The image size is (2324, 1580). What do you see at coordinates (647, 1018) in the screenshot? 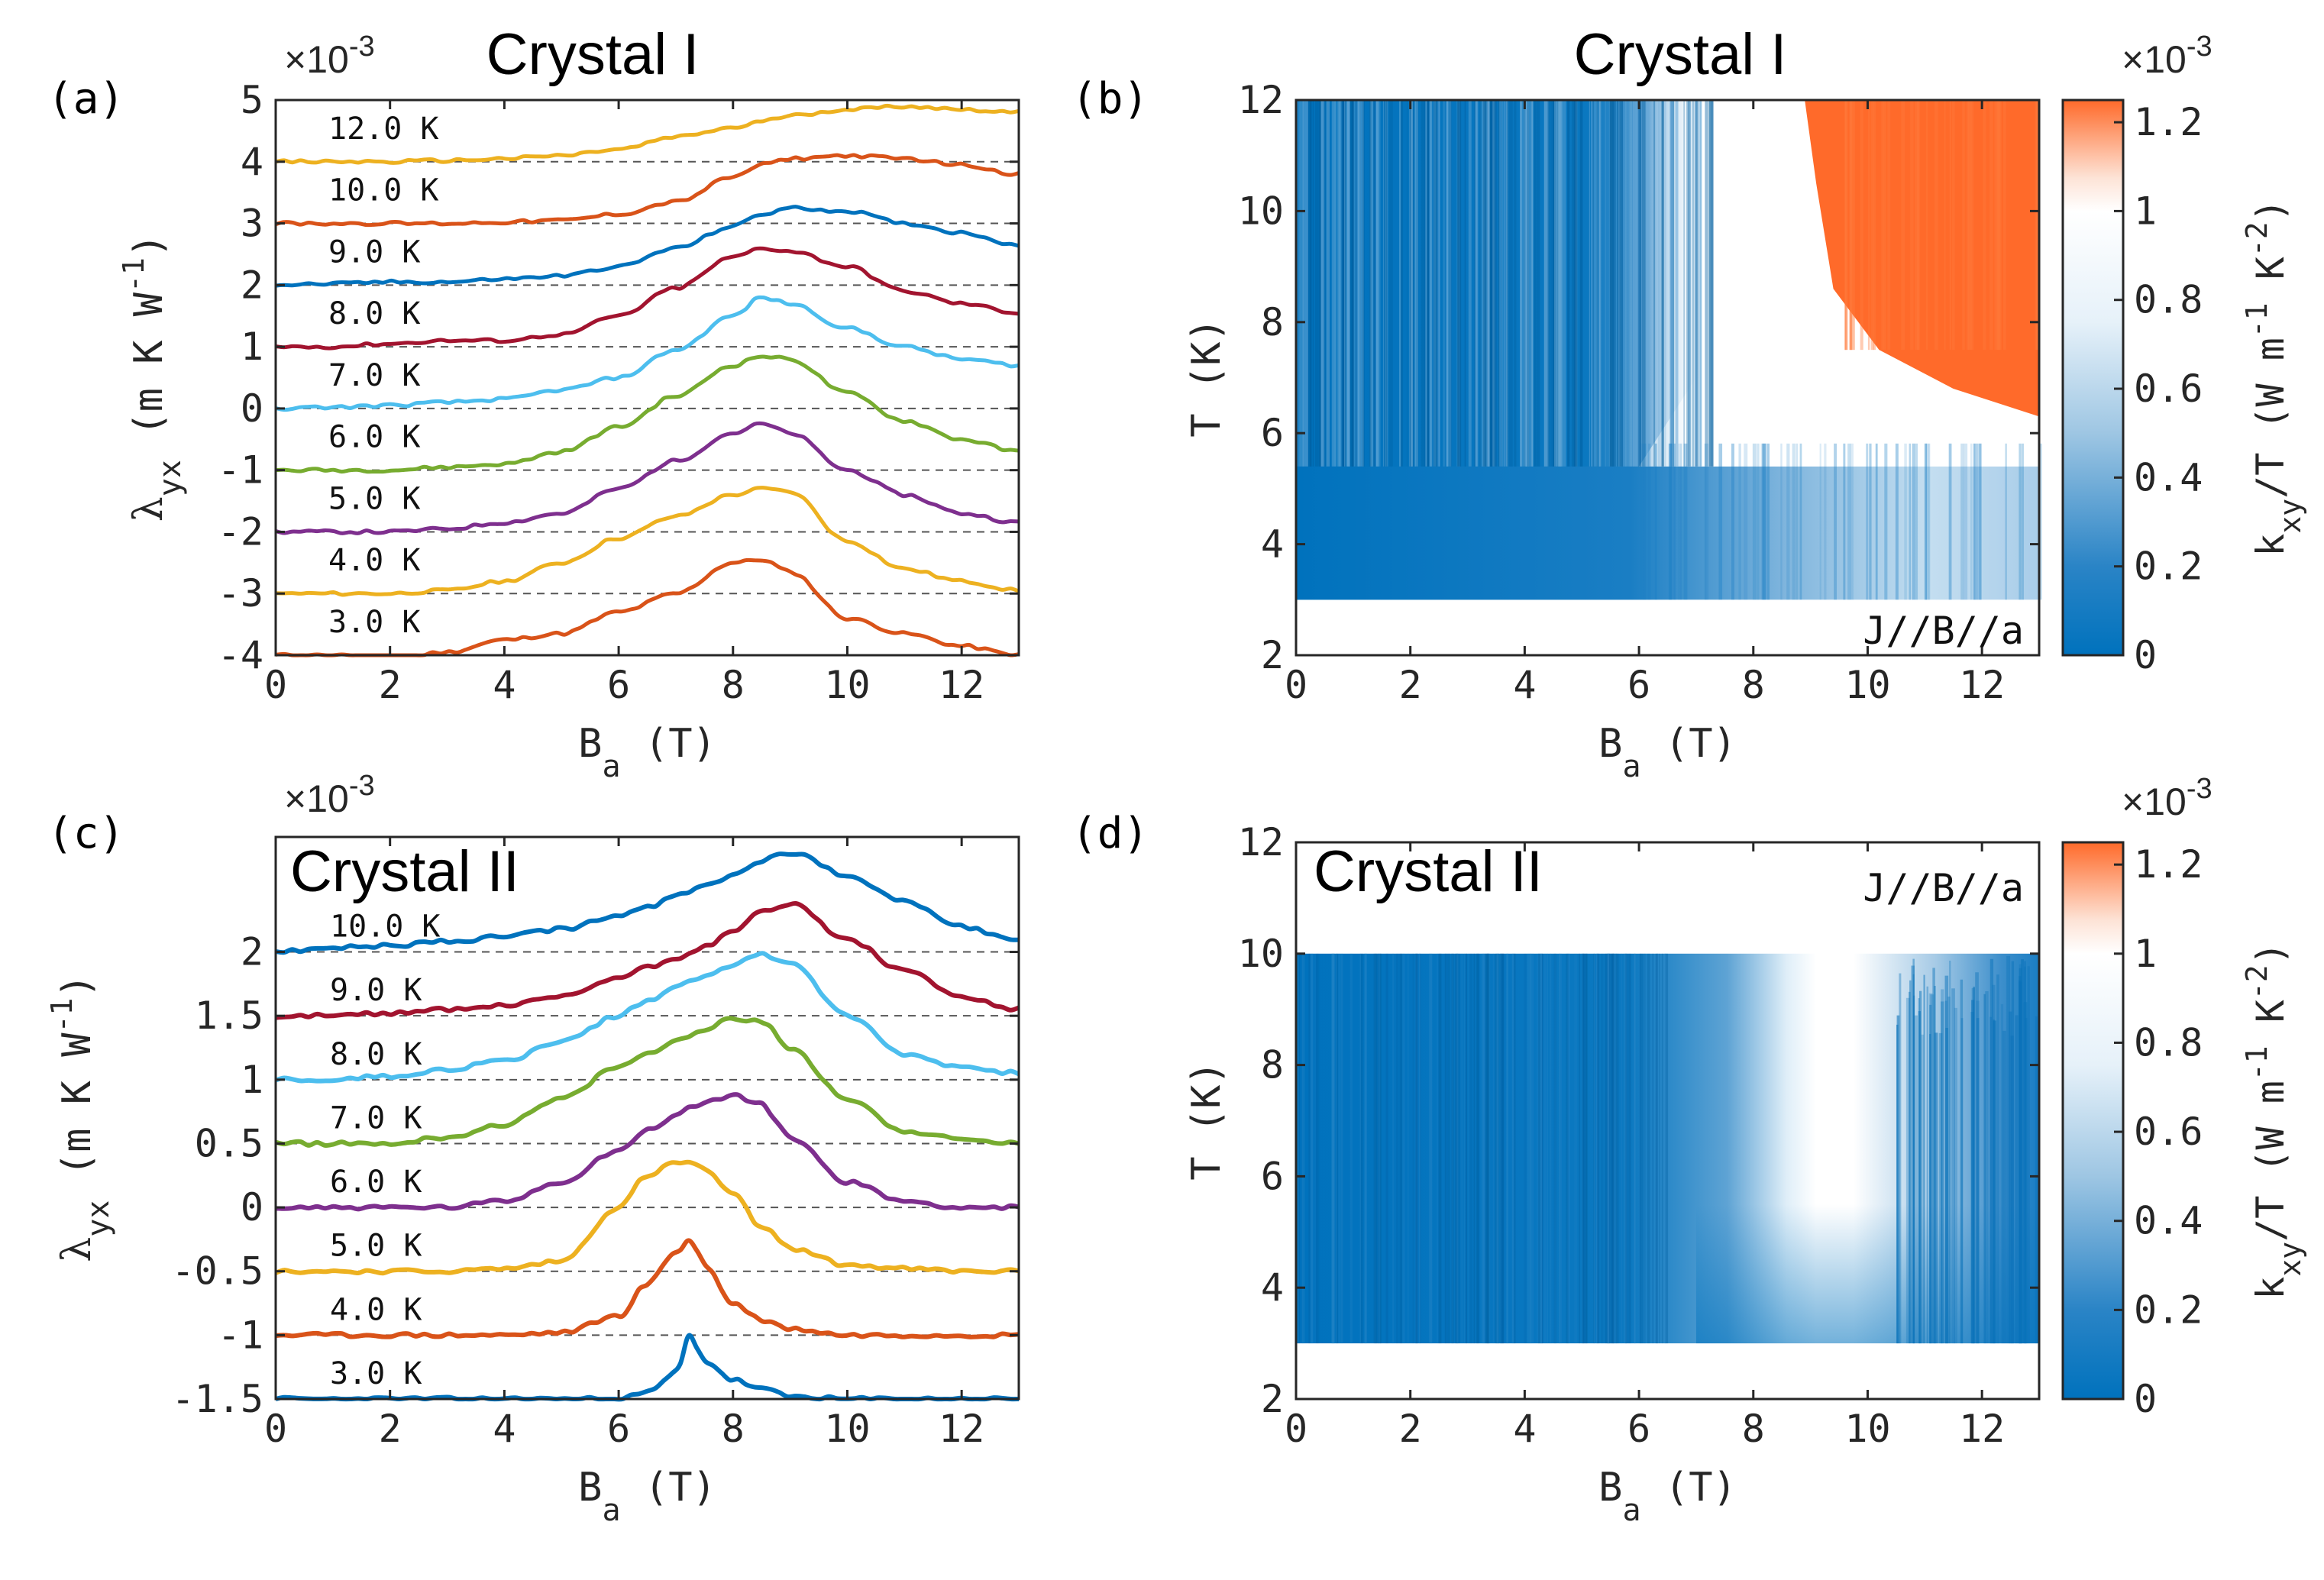
I see `panel-c-series-line-80K` at bounding box center [647, 1018].